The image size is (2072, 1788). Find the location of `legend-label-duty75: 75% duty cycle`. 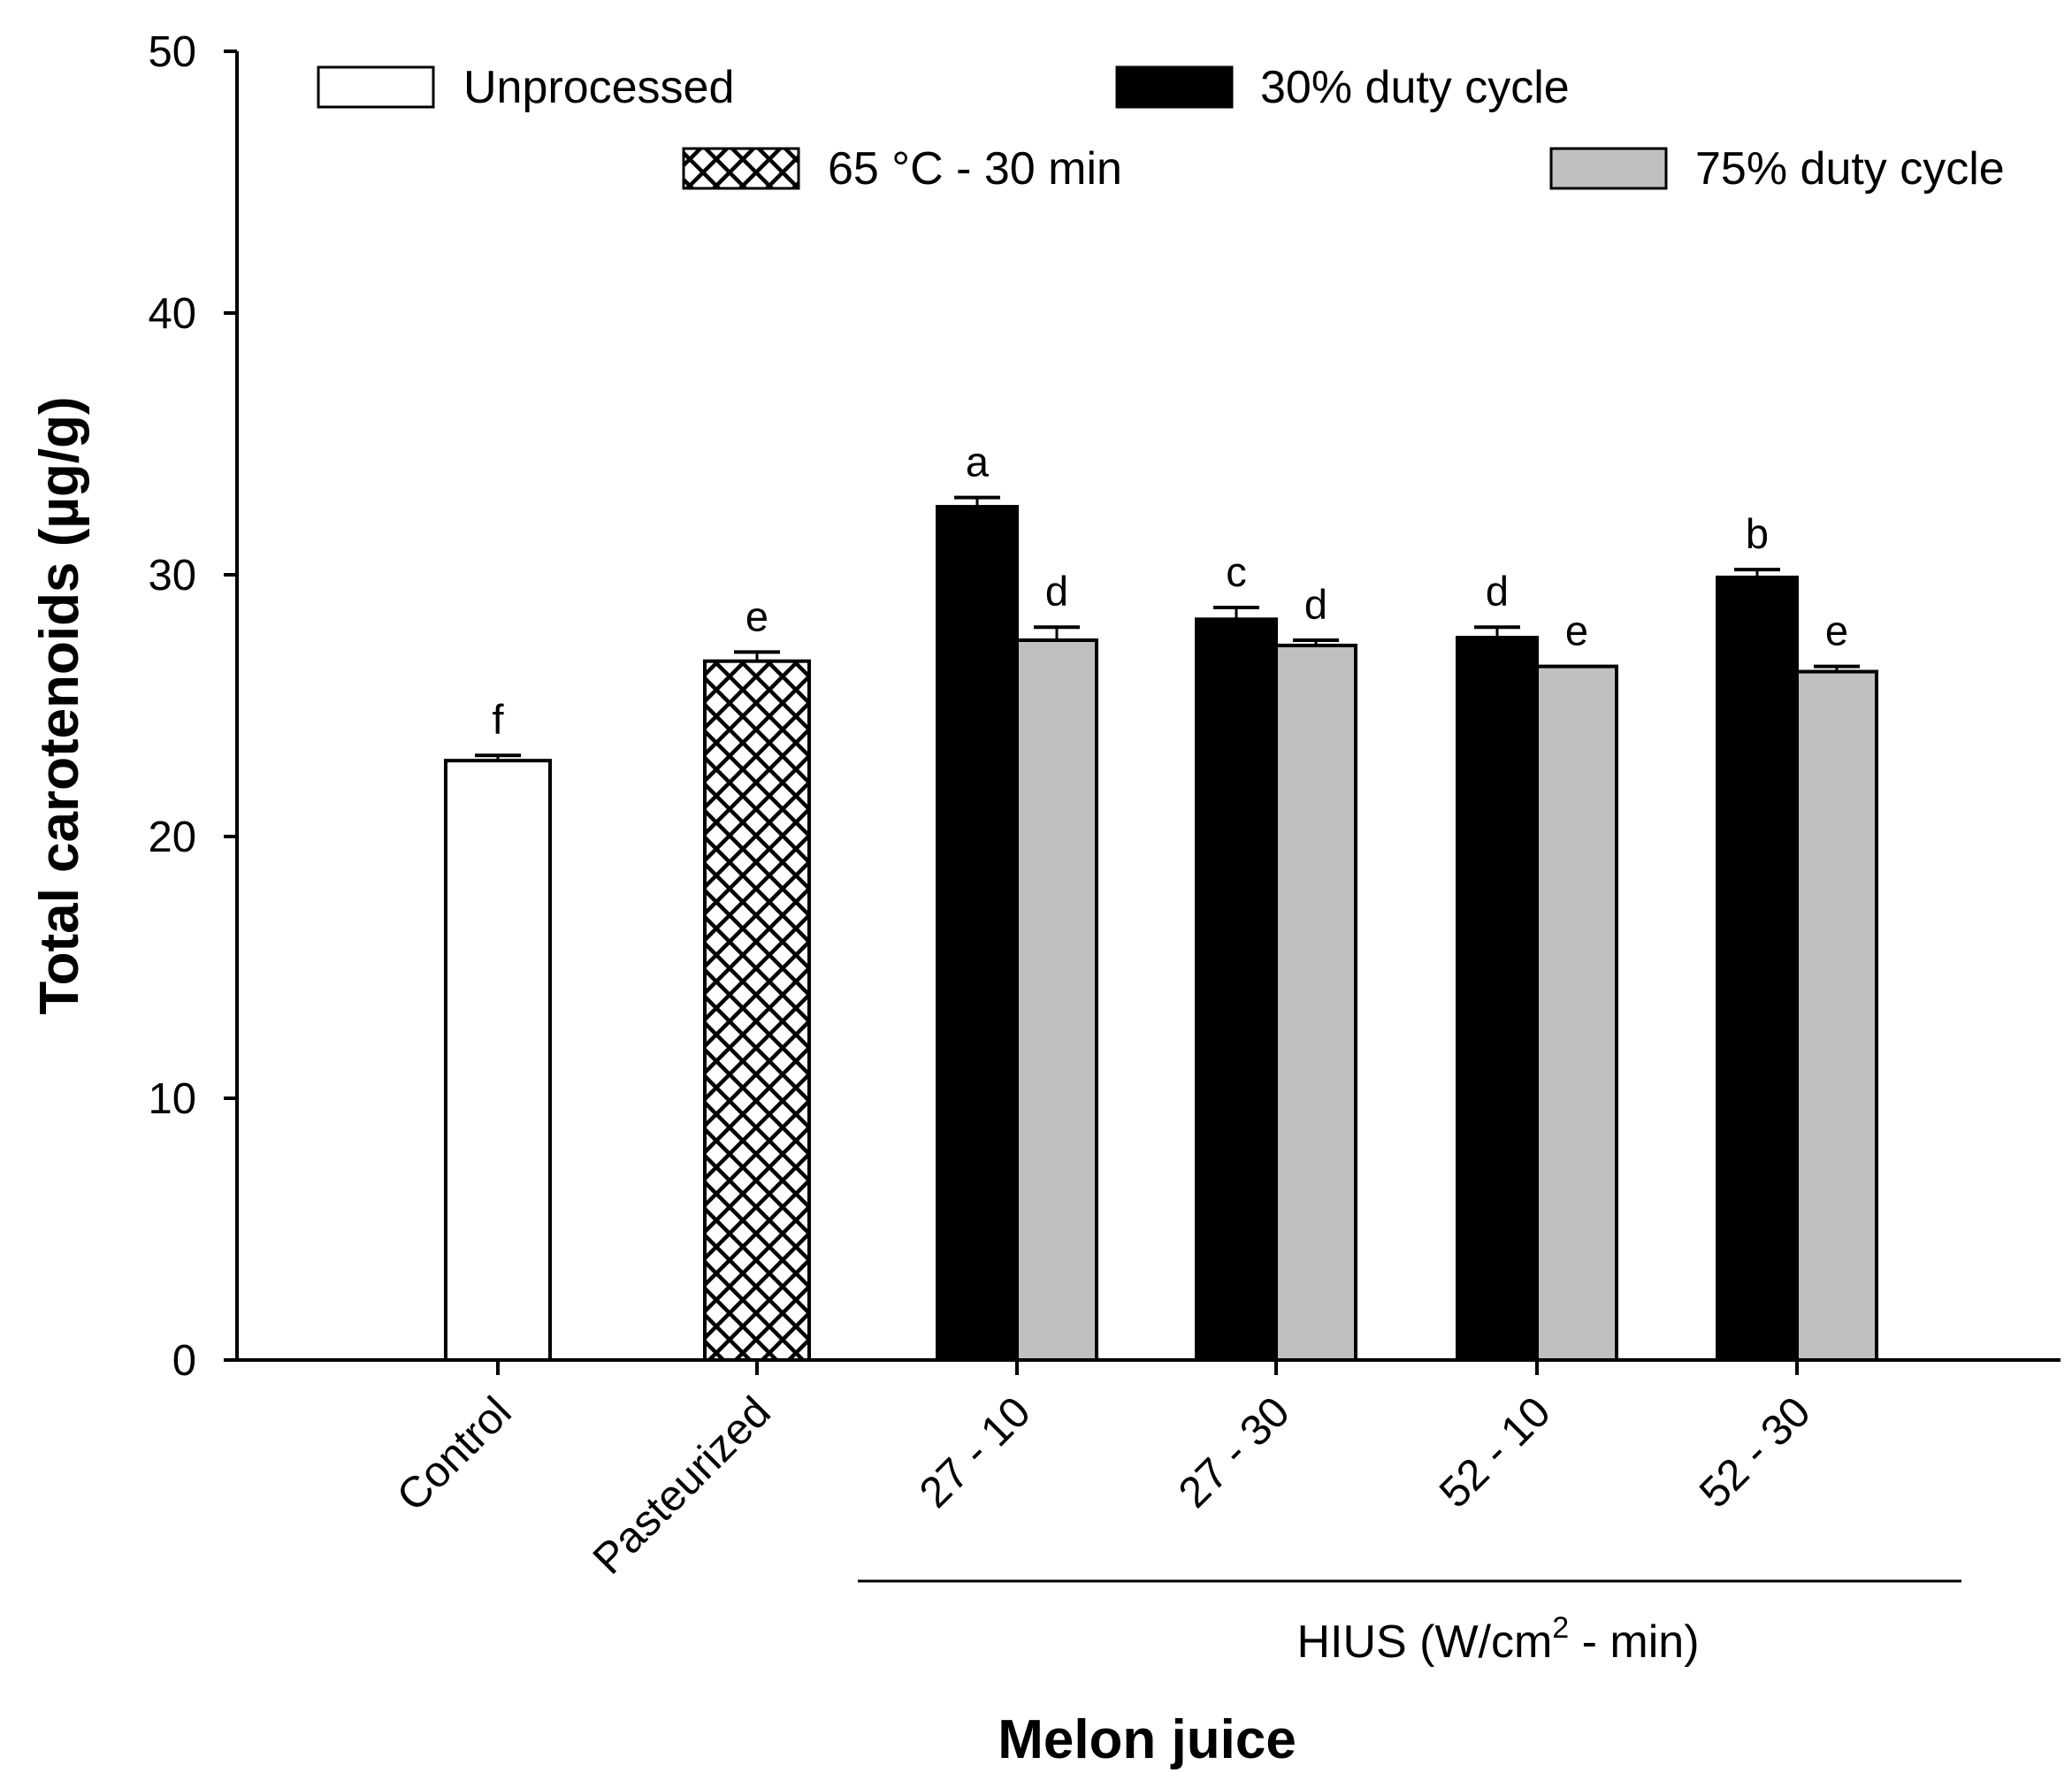

legend-label-duty75: 75% duty cycle is located at coordinates (1850, 169).